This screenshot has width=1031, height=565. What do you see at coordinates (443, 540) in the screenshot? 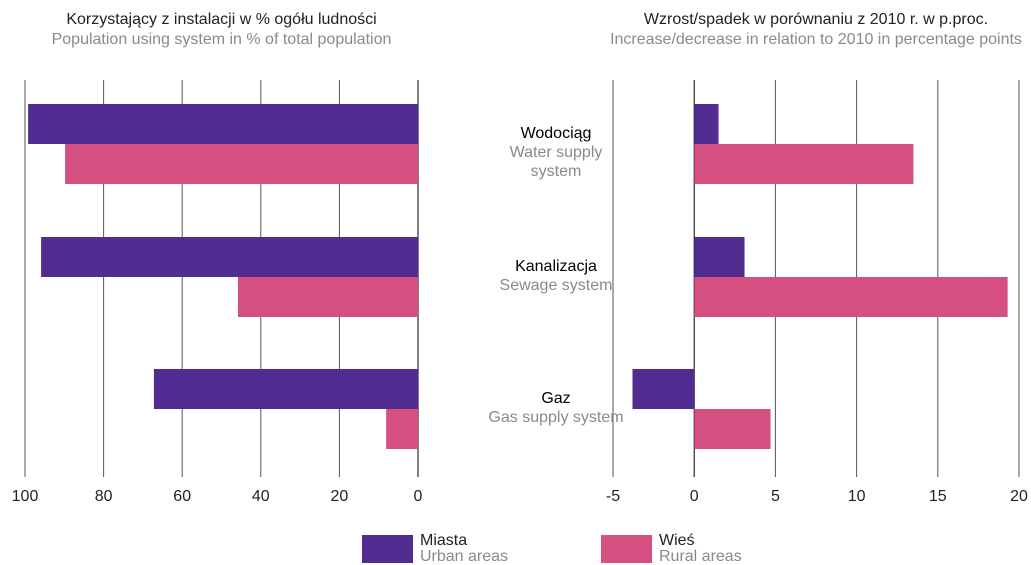
I see `legend-label: Miasta` at bounding box center [443, 540].